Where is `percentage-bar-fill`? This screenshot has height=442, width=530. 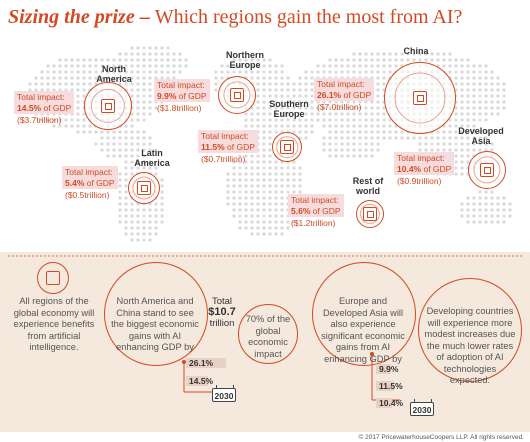 percentage-bar-fill is located at coordinates (206, 363).